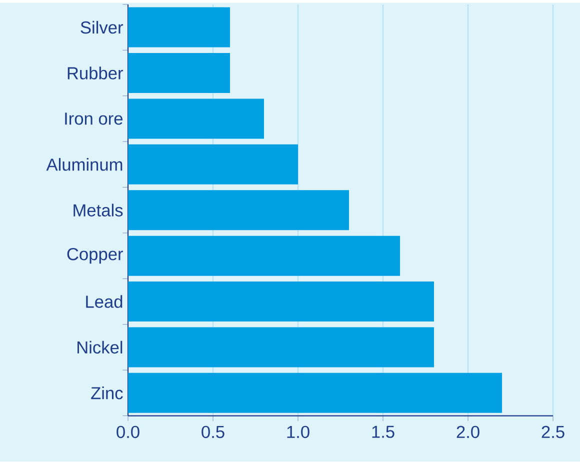 This screenshot has height=462, width=580. I want to click on x-tick-label: 2.5, so click(553, 432).